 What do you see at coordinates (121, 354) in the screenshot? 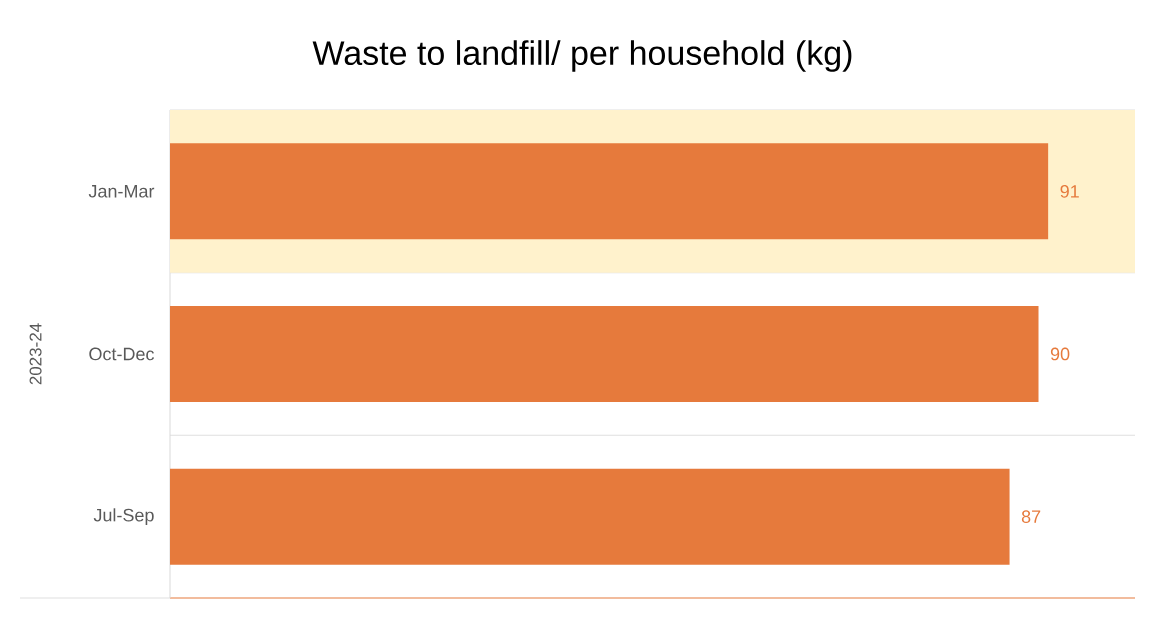
I see `y-tick-label: Oct-Dec` at bounding box center [121, 354].